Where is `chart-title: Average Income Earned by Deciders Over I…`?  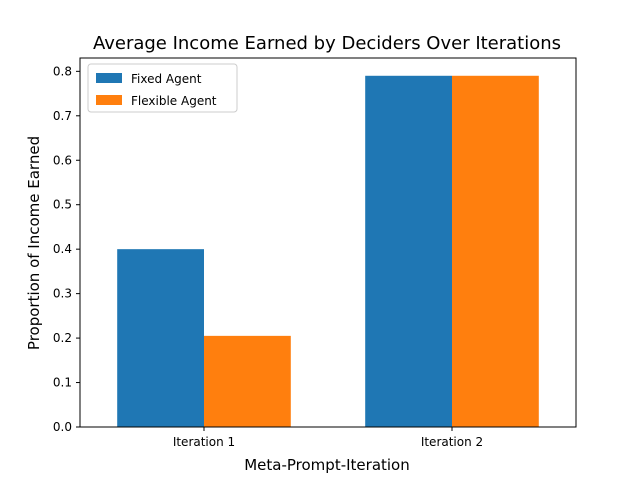 chart-title: Average Income Earned by Deciders Over I… is located at coordinates (327, 43).